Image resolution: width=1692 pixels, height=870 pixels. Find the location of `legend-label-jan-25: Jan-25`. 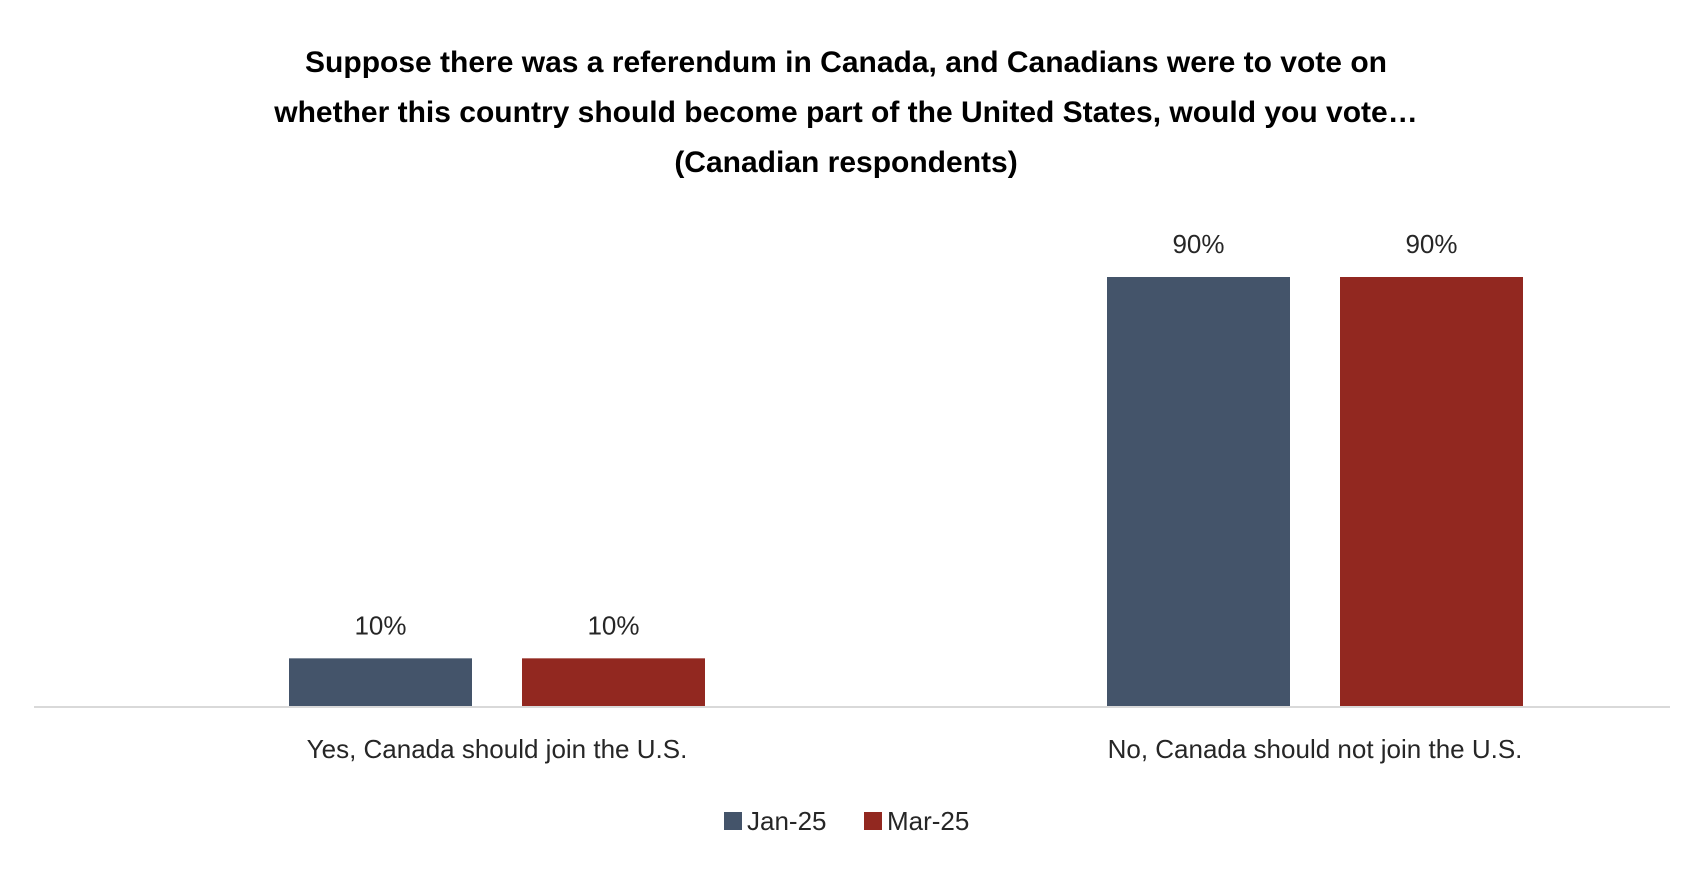

legend-label-jan-25: Jan-25 is located at coordinates (787, 821).